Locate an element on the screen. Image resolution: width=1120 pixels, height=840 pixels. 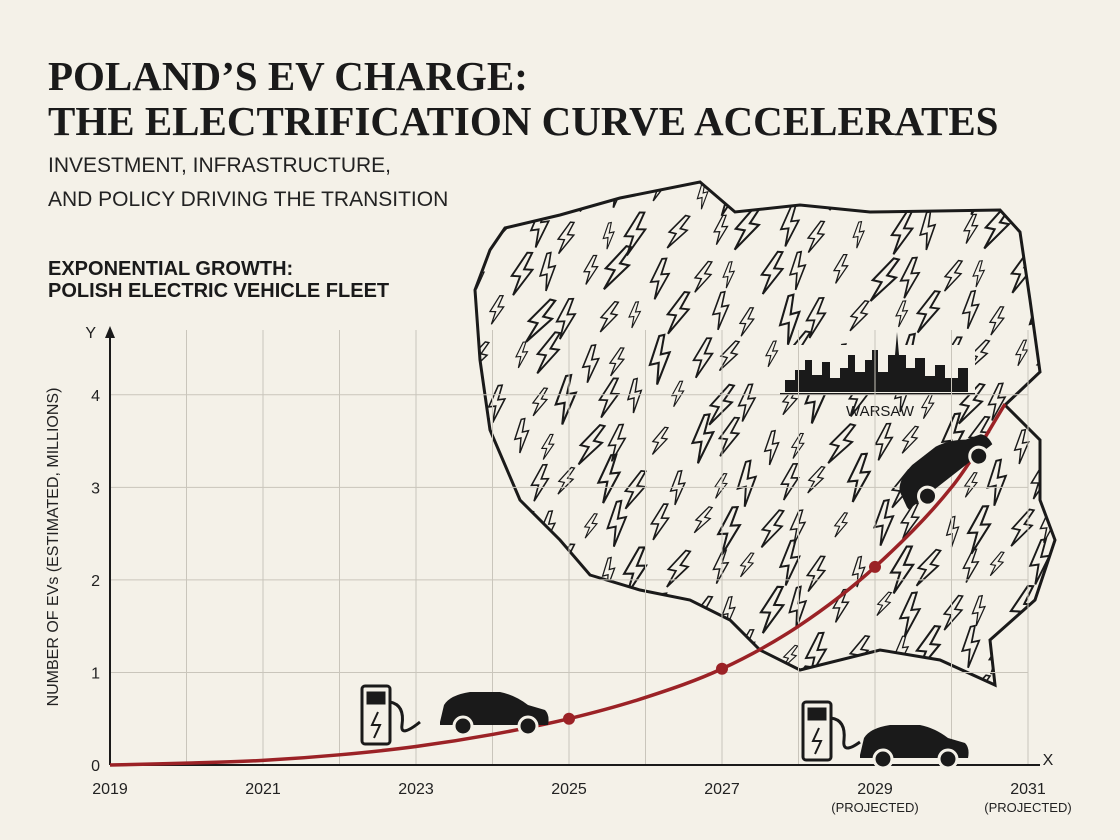
data-point is located at coordinates (722, 668).